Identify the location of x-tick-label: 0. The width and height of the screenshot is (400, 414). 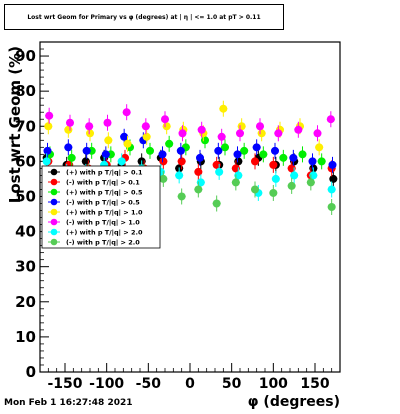
(190, 384).